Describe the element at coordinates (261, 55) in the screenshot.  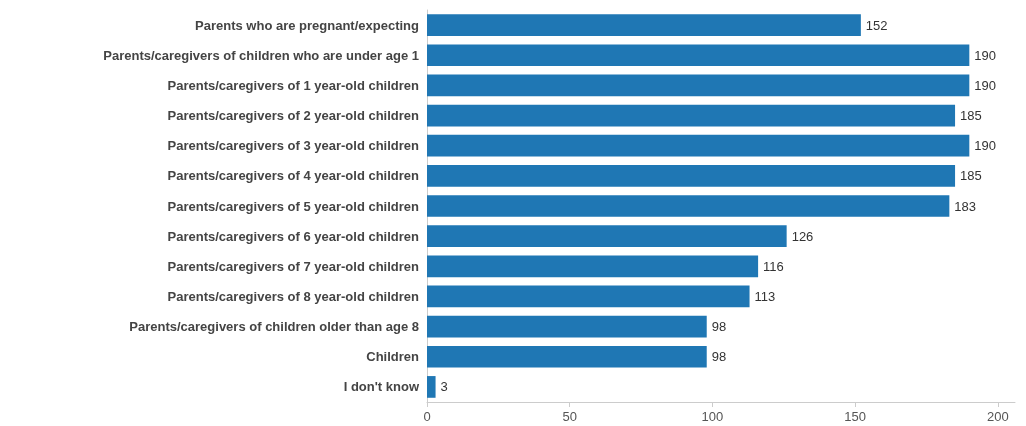
I see `y-tick-label: Parents/caregivers of children who are under age 1` at that location.